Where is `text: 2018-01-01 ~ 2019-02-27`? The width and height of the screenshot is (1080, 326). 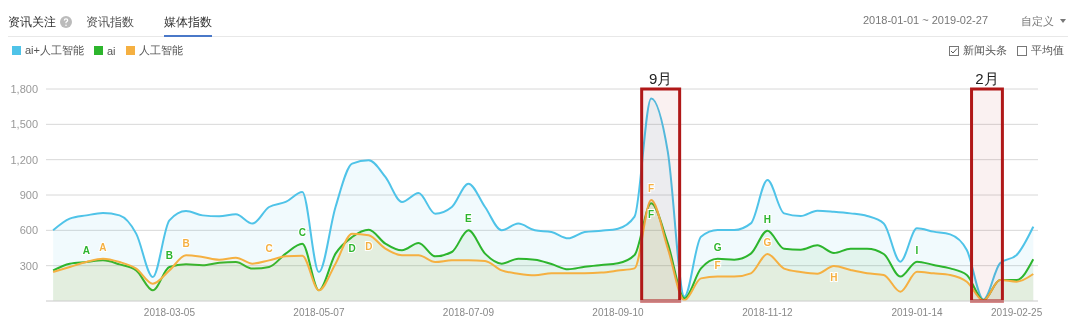
text: 2018-01-01 ~ 2019-02-27 is located at coordinates (925, 20).